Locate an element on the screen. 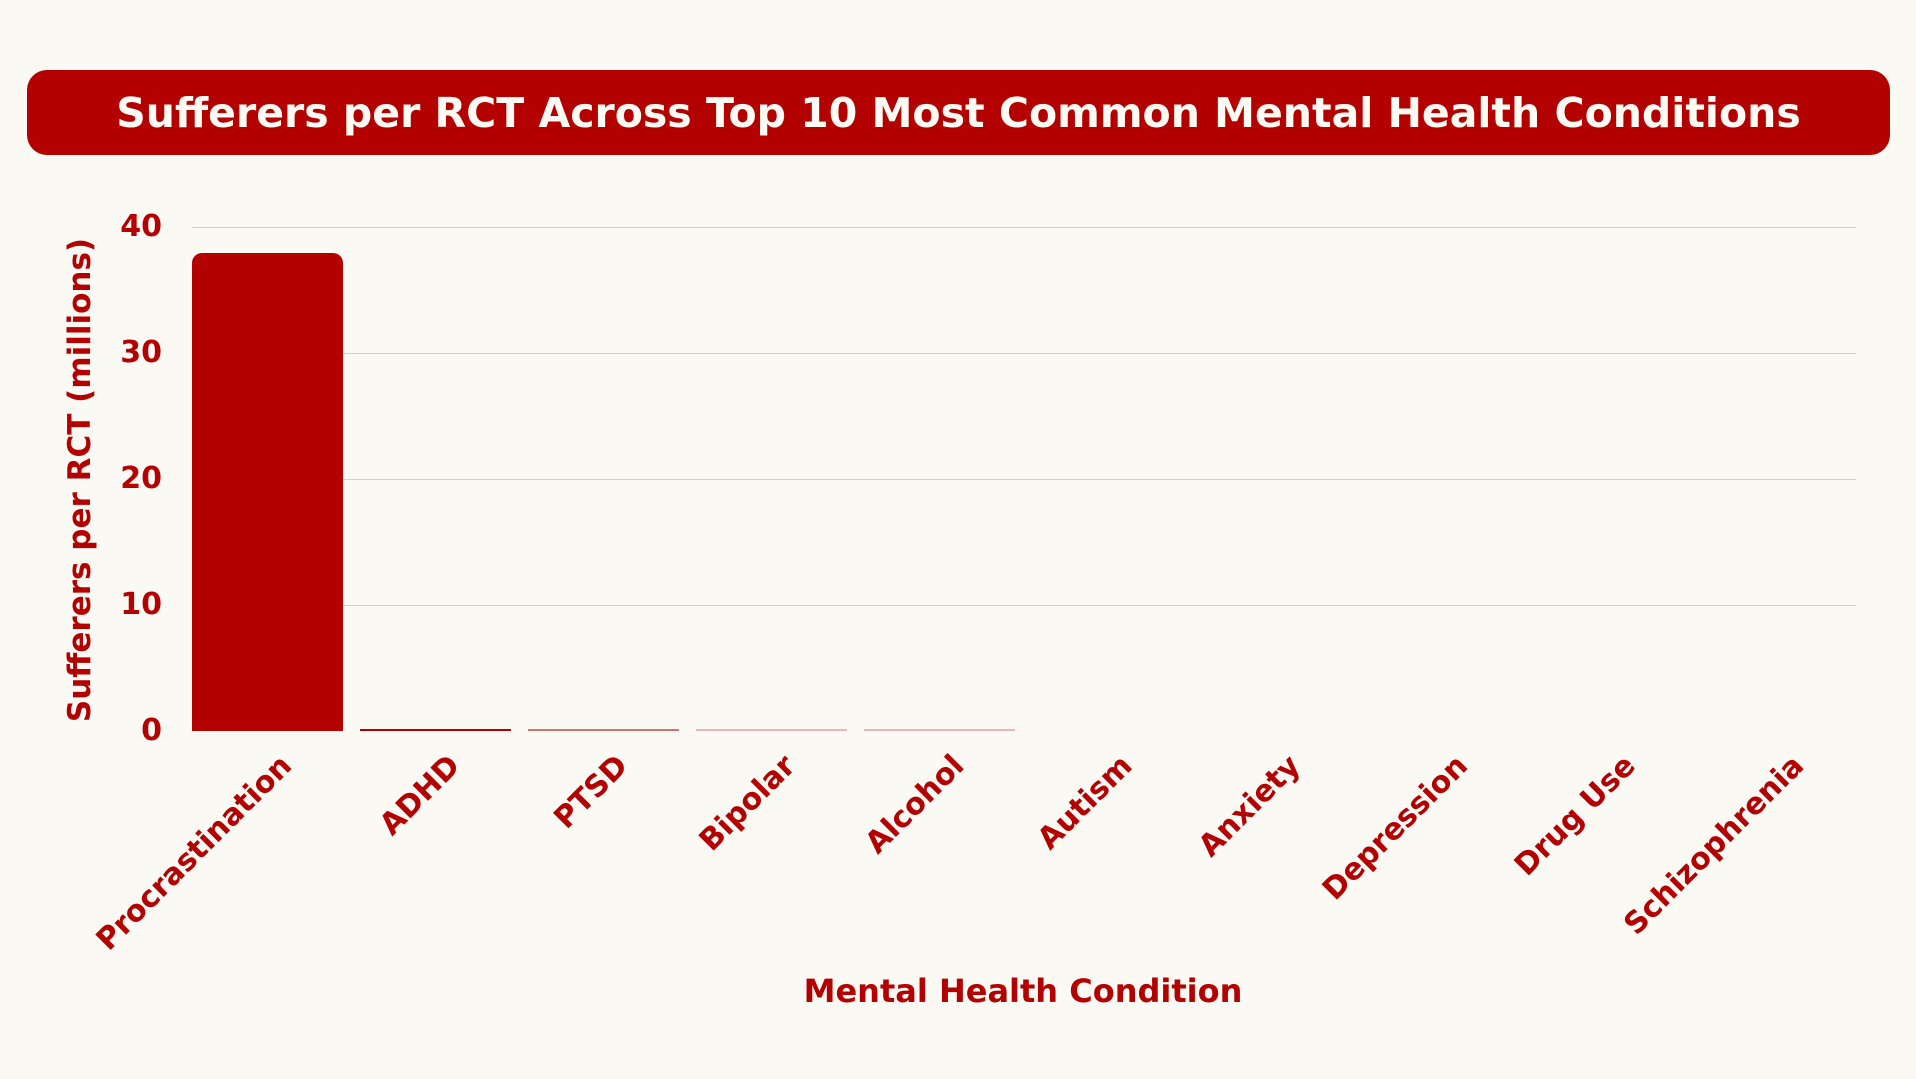 This screenshot has height=1079, width=1916. x-label-drug-use: Drug Use is located at coordinates (1576, 816).